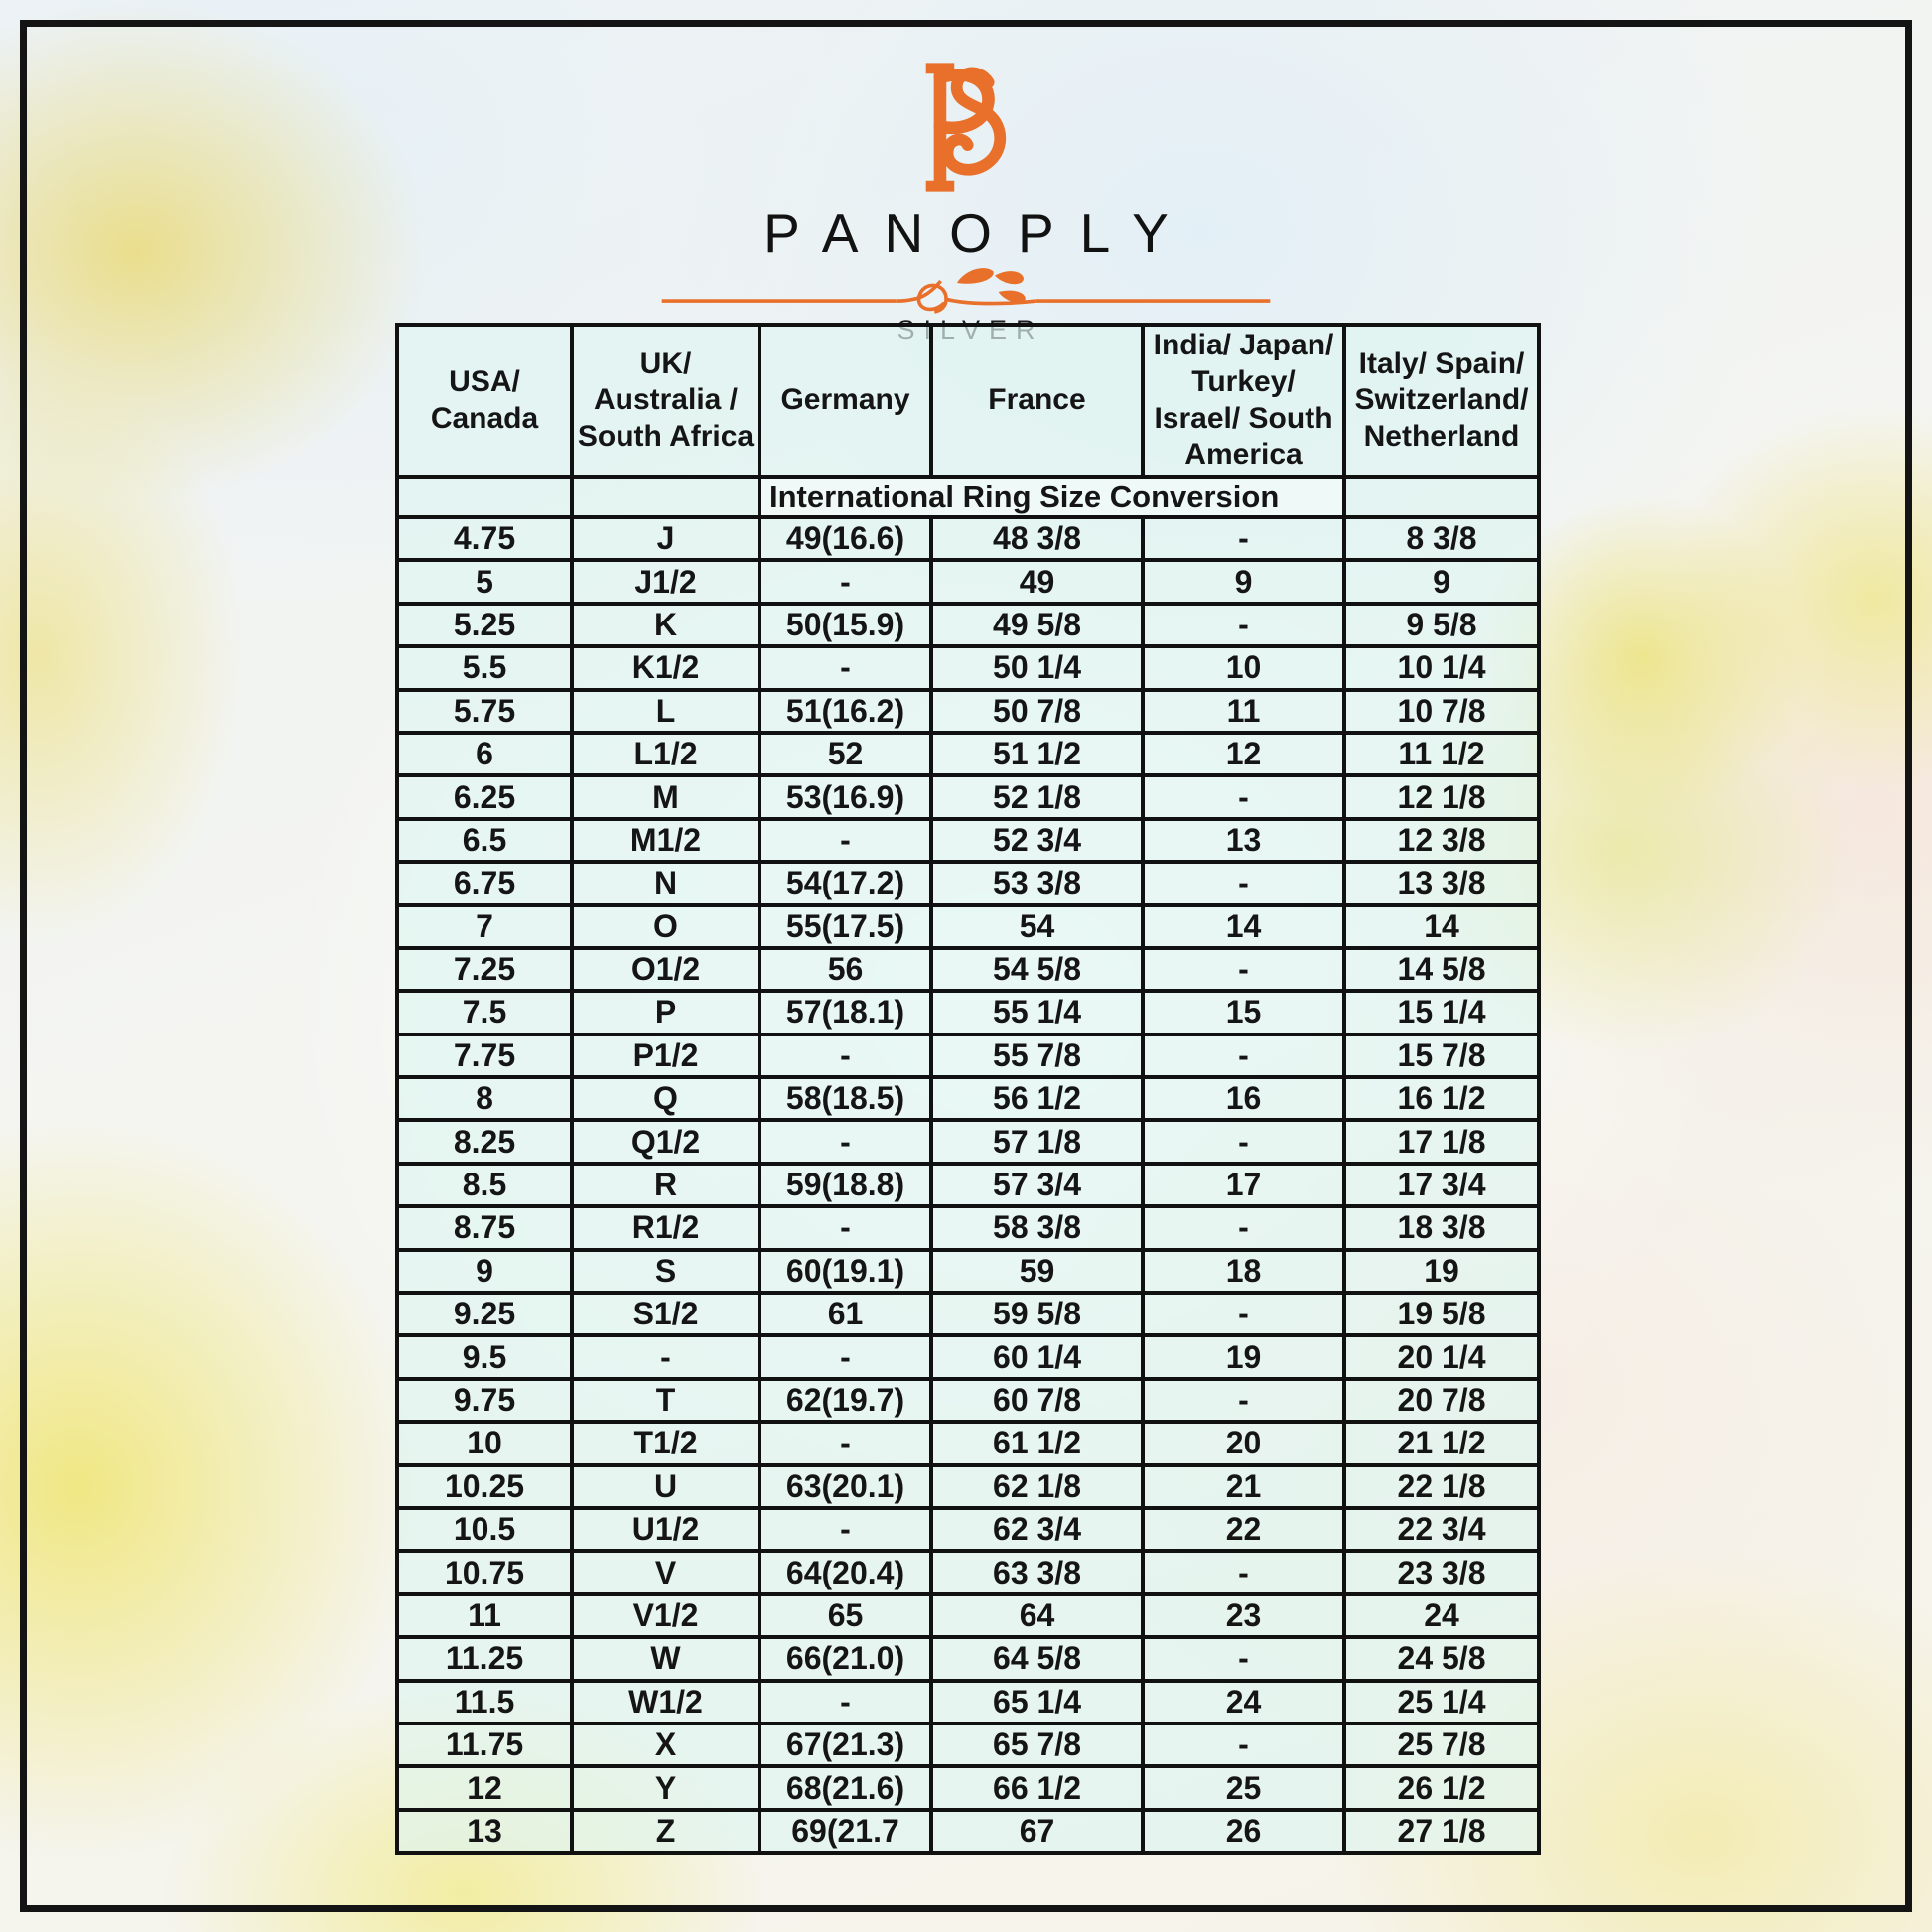  What do you see at coordinates (1441, 1530) in the screenshot?
I see `ring-size-cell: 22 3/4` at bounding box center [1441, 1530].